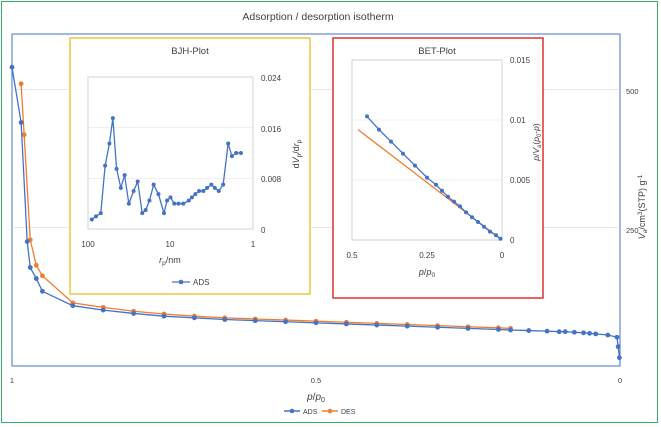 The height and width of the screenshot is (427, 661). I want to click on bjh-y-tick: 0.016, so click(271, 129).